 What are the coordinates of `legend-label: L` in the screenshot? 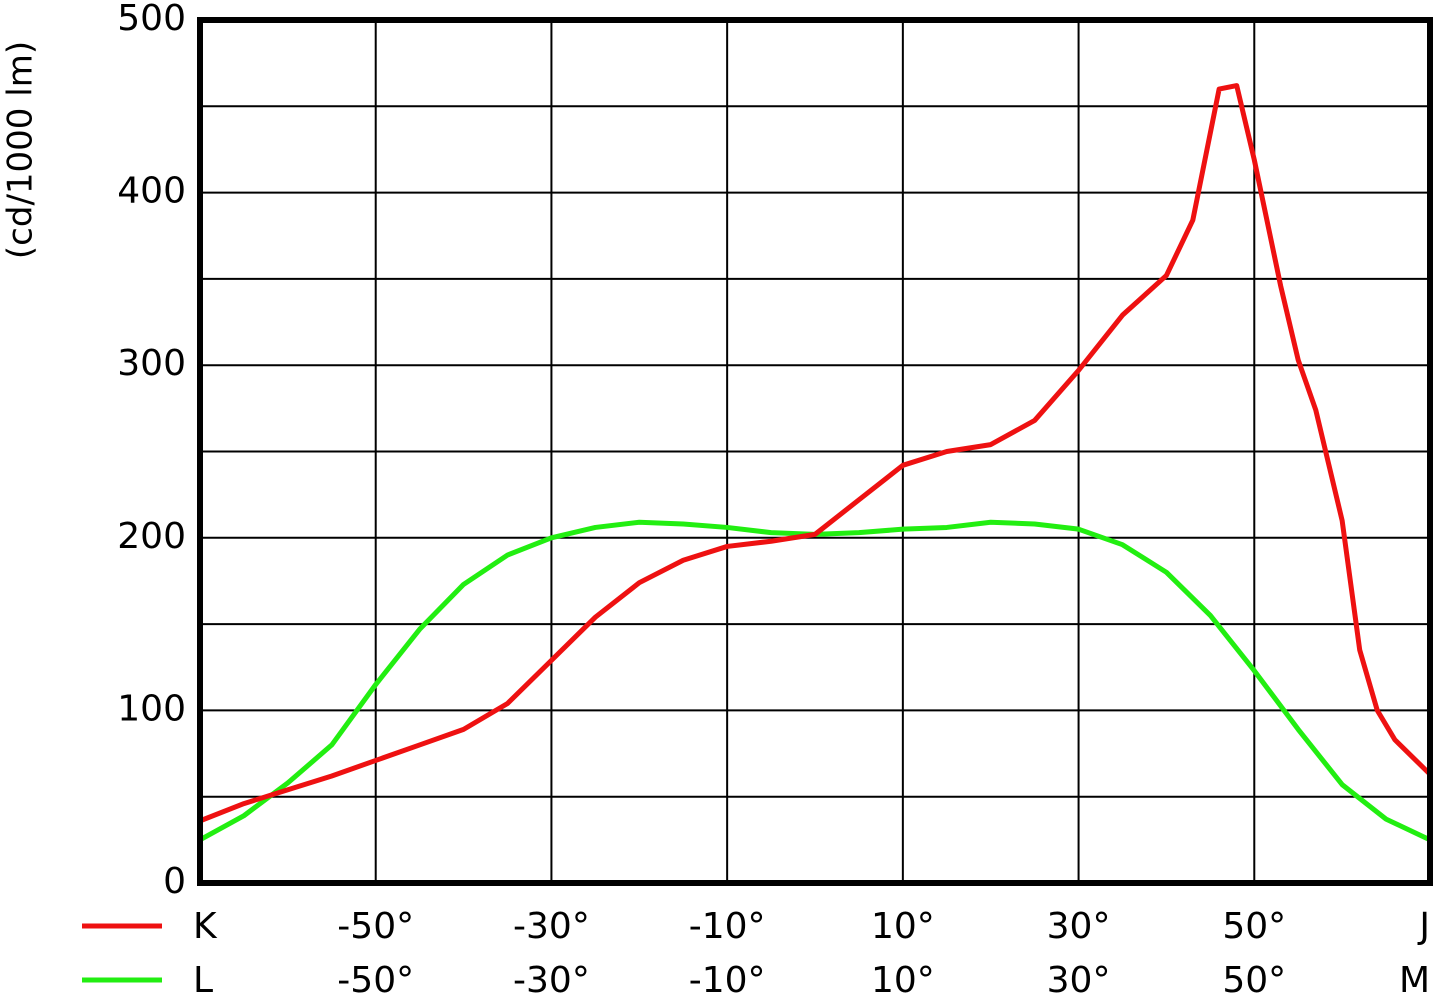 It's located at (203, 980).